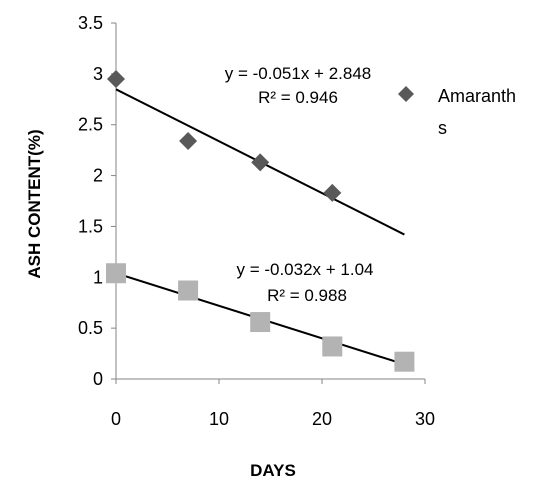 Image resolution: width=547 pixels, height=484 pixels. I want to click on x-tick-label: 0, so click(116, 419).